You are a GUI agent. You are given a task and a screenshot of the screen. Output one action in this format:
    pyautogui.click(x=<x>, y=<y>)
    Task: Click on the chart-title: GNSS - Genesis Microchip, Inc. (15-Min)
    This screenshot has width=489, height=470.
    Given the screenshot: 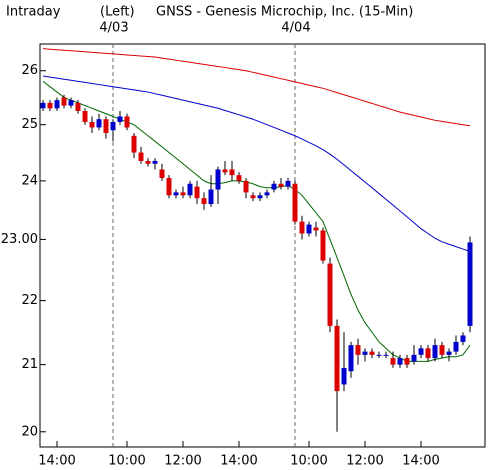 What is the action you would take?
    pyautogui.click(x=284, y=12)
    